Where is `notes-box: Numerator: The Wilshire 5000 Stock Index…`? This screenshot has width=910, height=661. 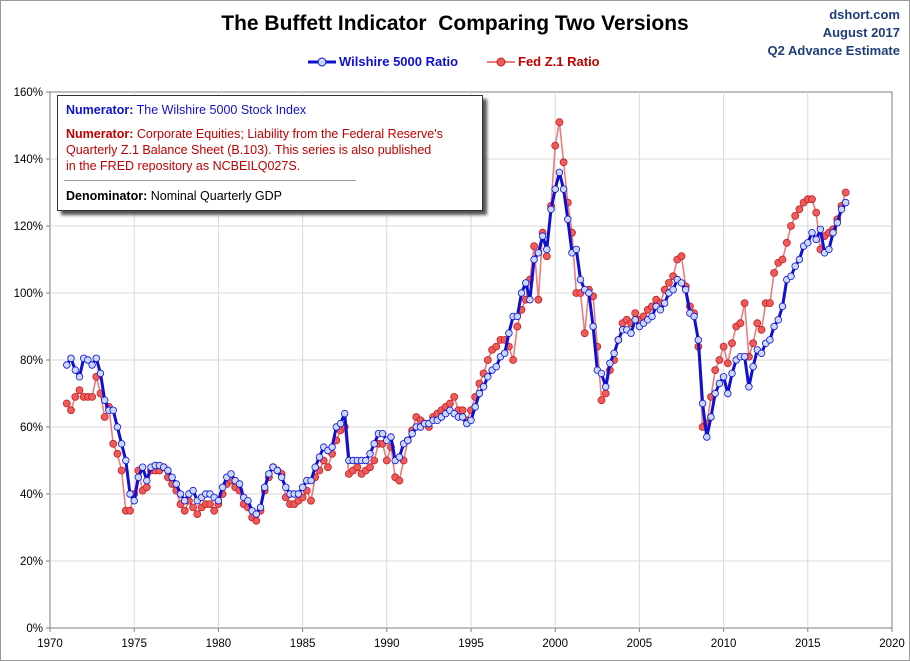 notes-box: Numerator: The Wilshire 5000 Stock Index… is located at coordinates (270, 153).